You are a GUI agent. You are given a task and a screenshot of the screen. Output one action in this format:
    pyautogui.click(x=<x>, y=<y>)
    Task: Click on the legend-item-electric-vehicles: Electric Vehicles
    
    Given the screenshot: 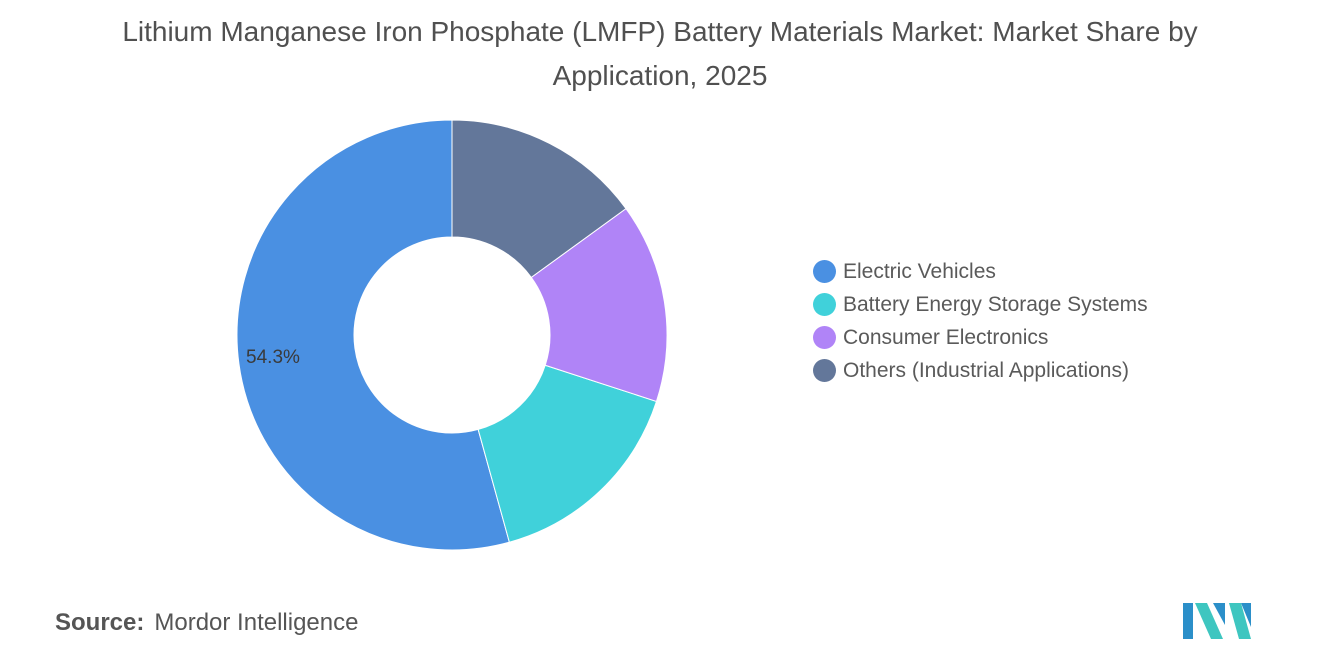 What is the action you would take?
    pyautogui.click(x=980, y=271)
    